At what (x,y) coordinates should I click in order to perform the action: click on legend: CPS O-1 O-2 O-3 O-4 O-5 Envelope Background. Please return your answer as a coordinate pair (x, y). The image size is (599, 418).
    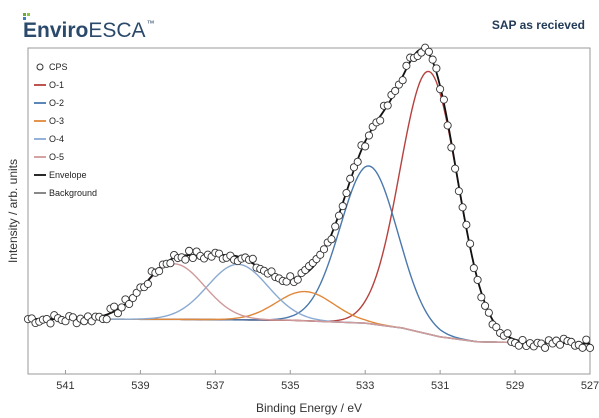
    Looking at the image, I should click on (65, 130).